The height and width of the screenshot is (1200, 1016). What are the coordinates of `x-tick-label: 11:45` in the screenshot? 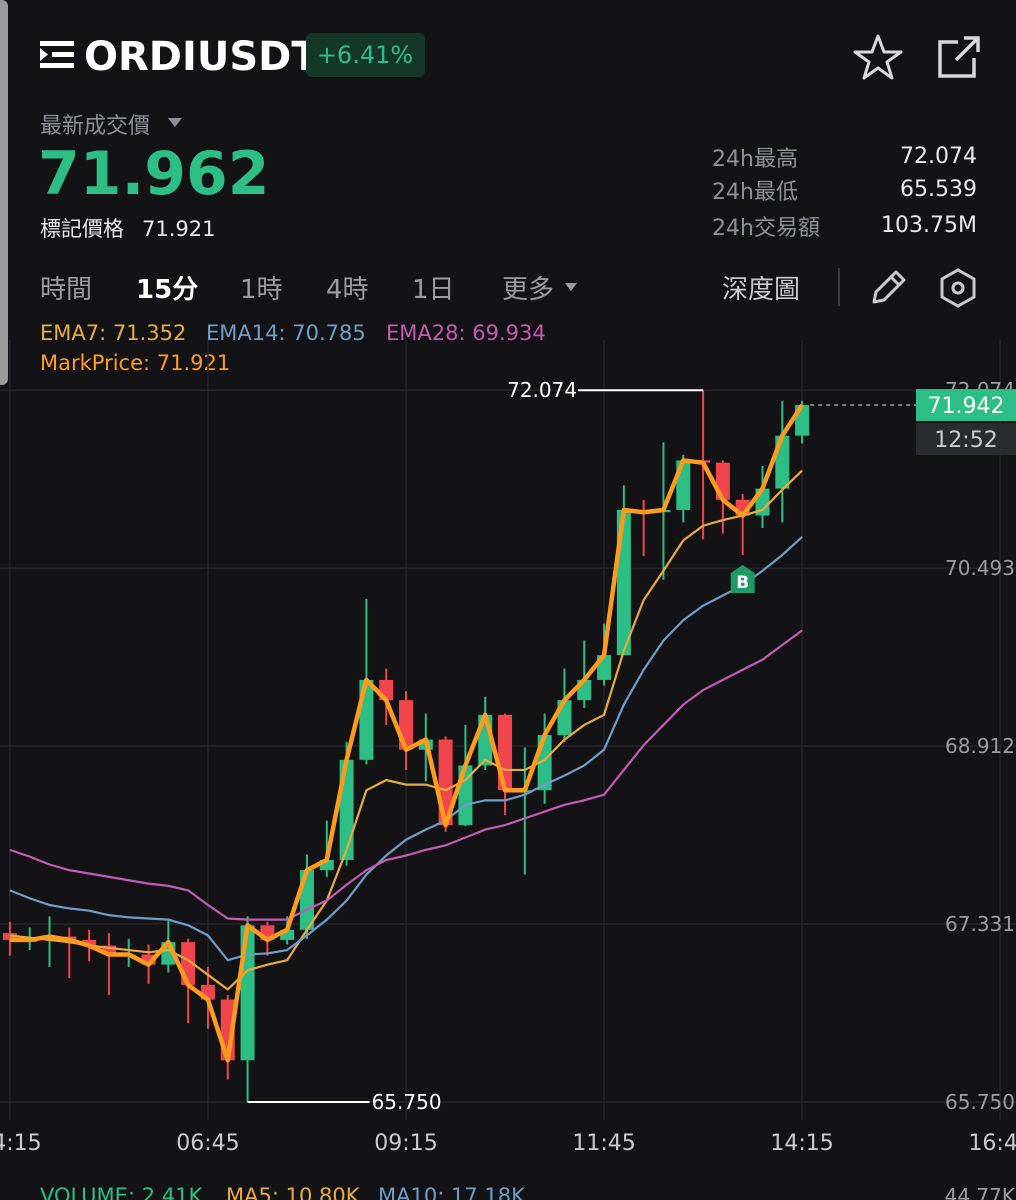 It's located at (603, 1143).